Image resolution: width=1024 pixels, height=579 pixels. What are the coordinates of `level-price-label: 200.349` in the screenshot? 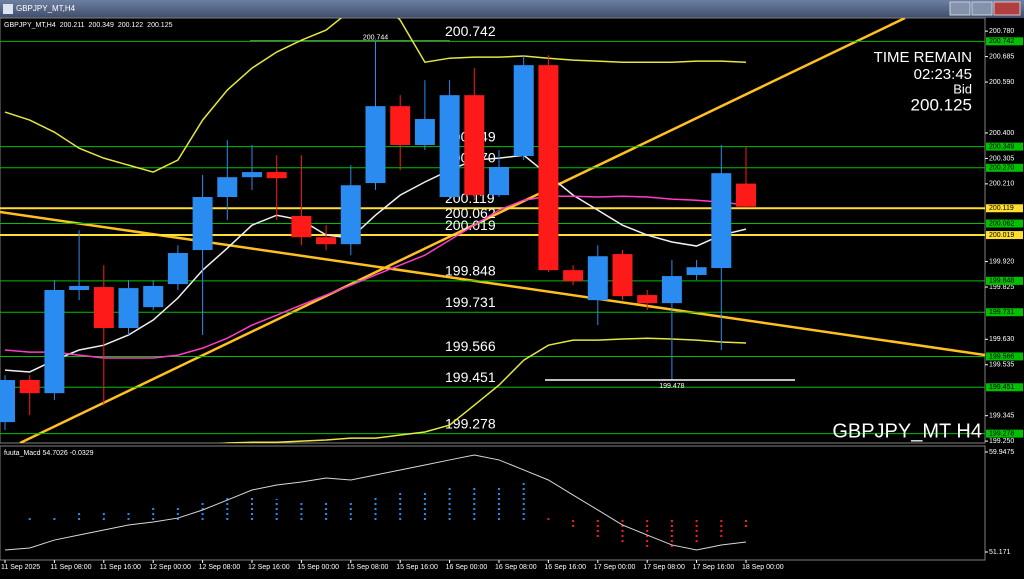 It's located at (1001, 146).